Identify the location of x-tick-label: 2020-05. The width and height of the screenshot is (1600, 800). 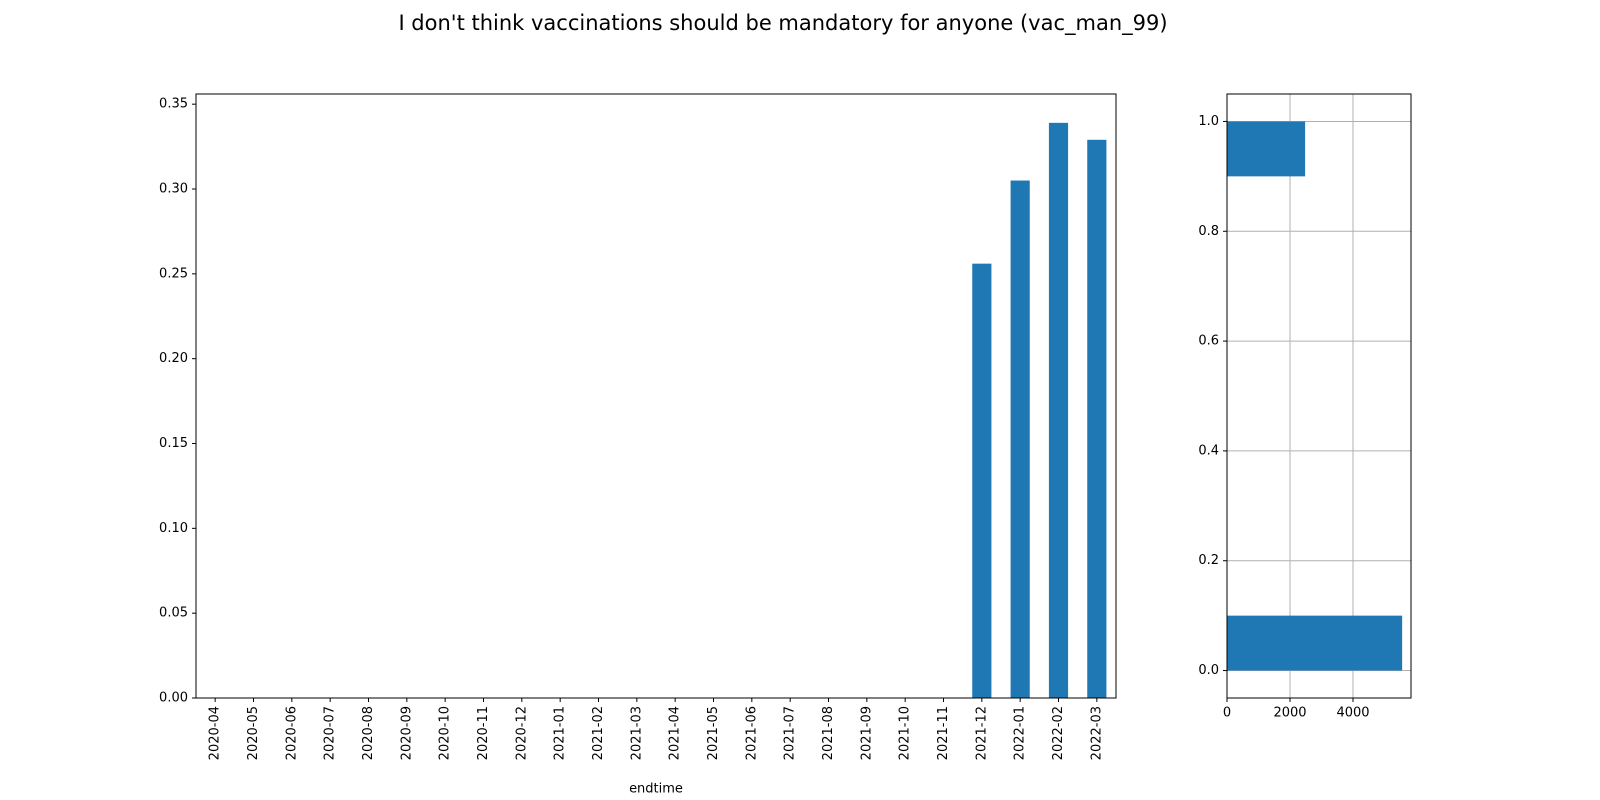
(253, 733).